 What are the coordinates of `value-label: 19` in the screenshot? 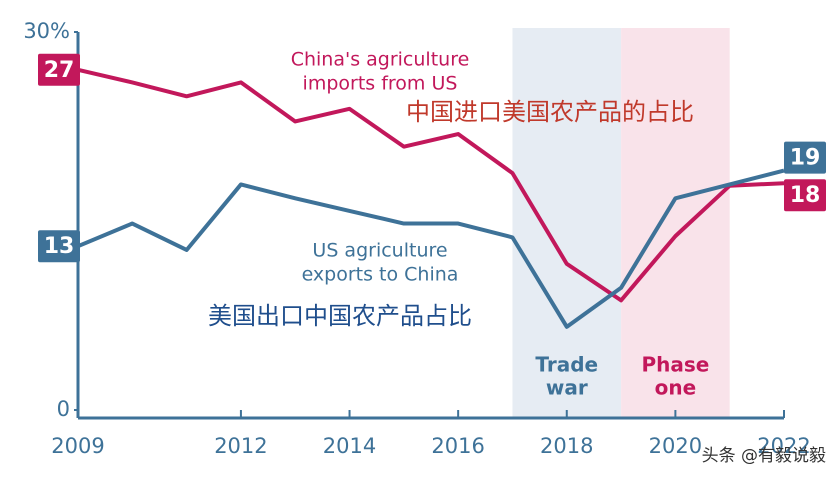 It's located at (805, 158).